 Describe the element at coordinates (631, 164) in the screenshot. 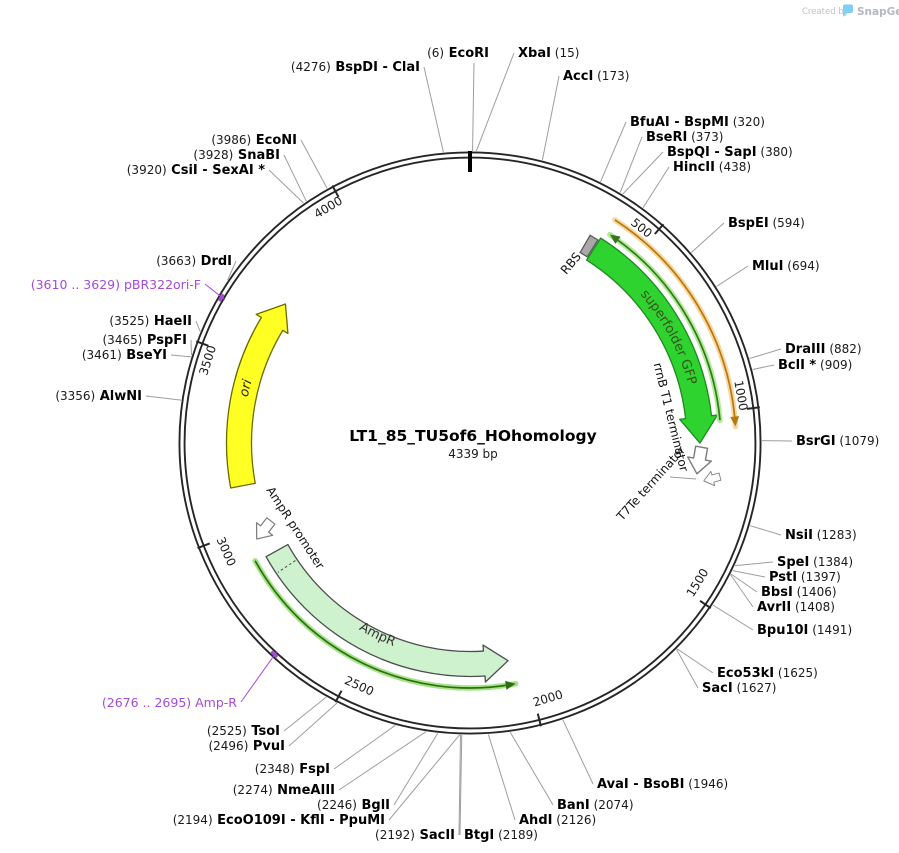

I see `leader-bseri` at that location.